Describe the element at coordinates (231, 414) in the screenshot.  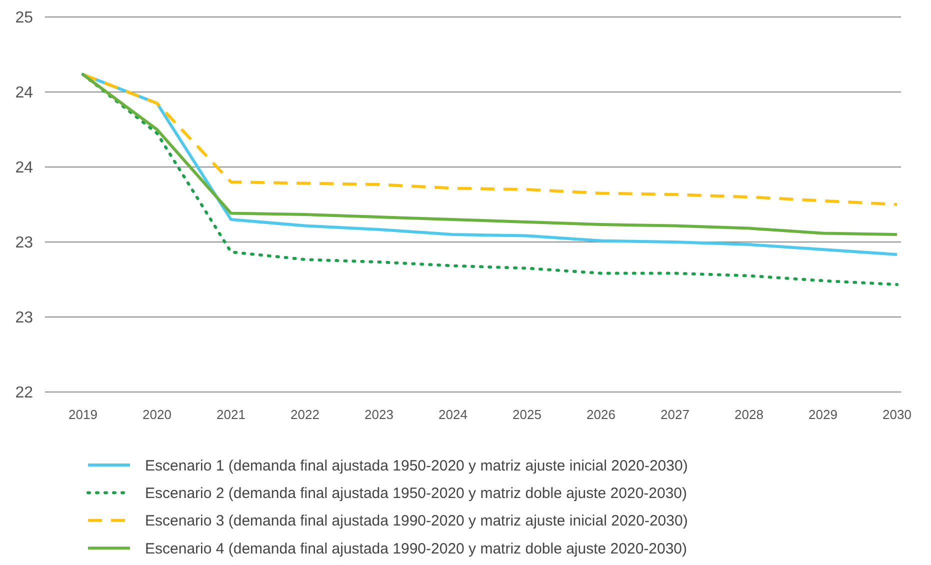
I see `x-tick-label: 2021` at that location.